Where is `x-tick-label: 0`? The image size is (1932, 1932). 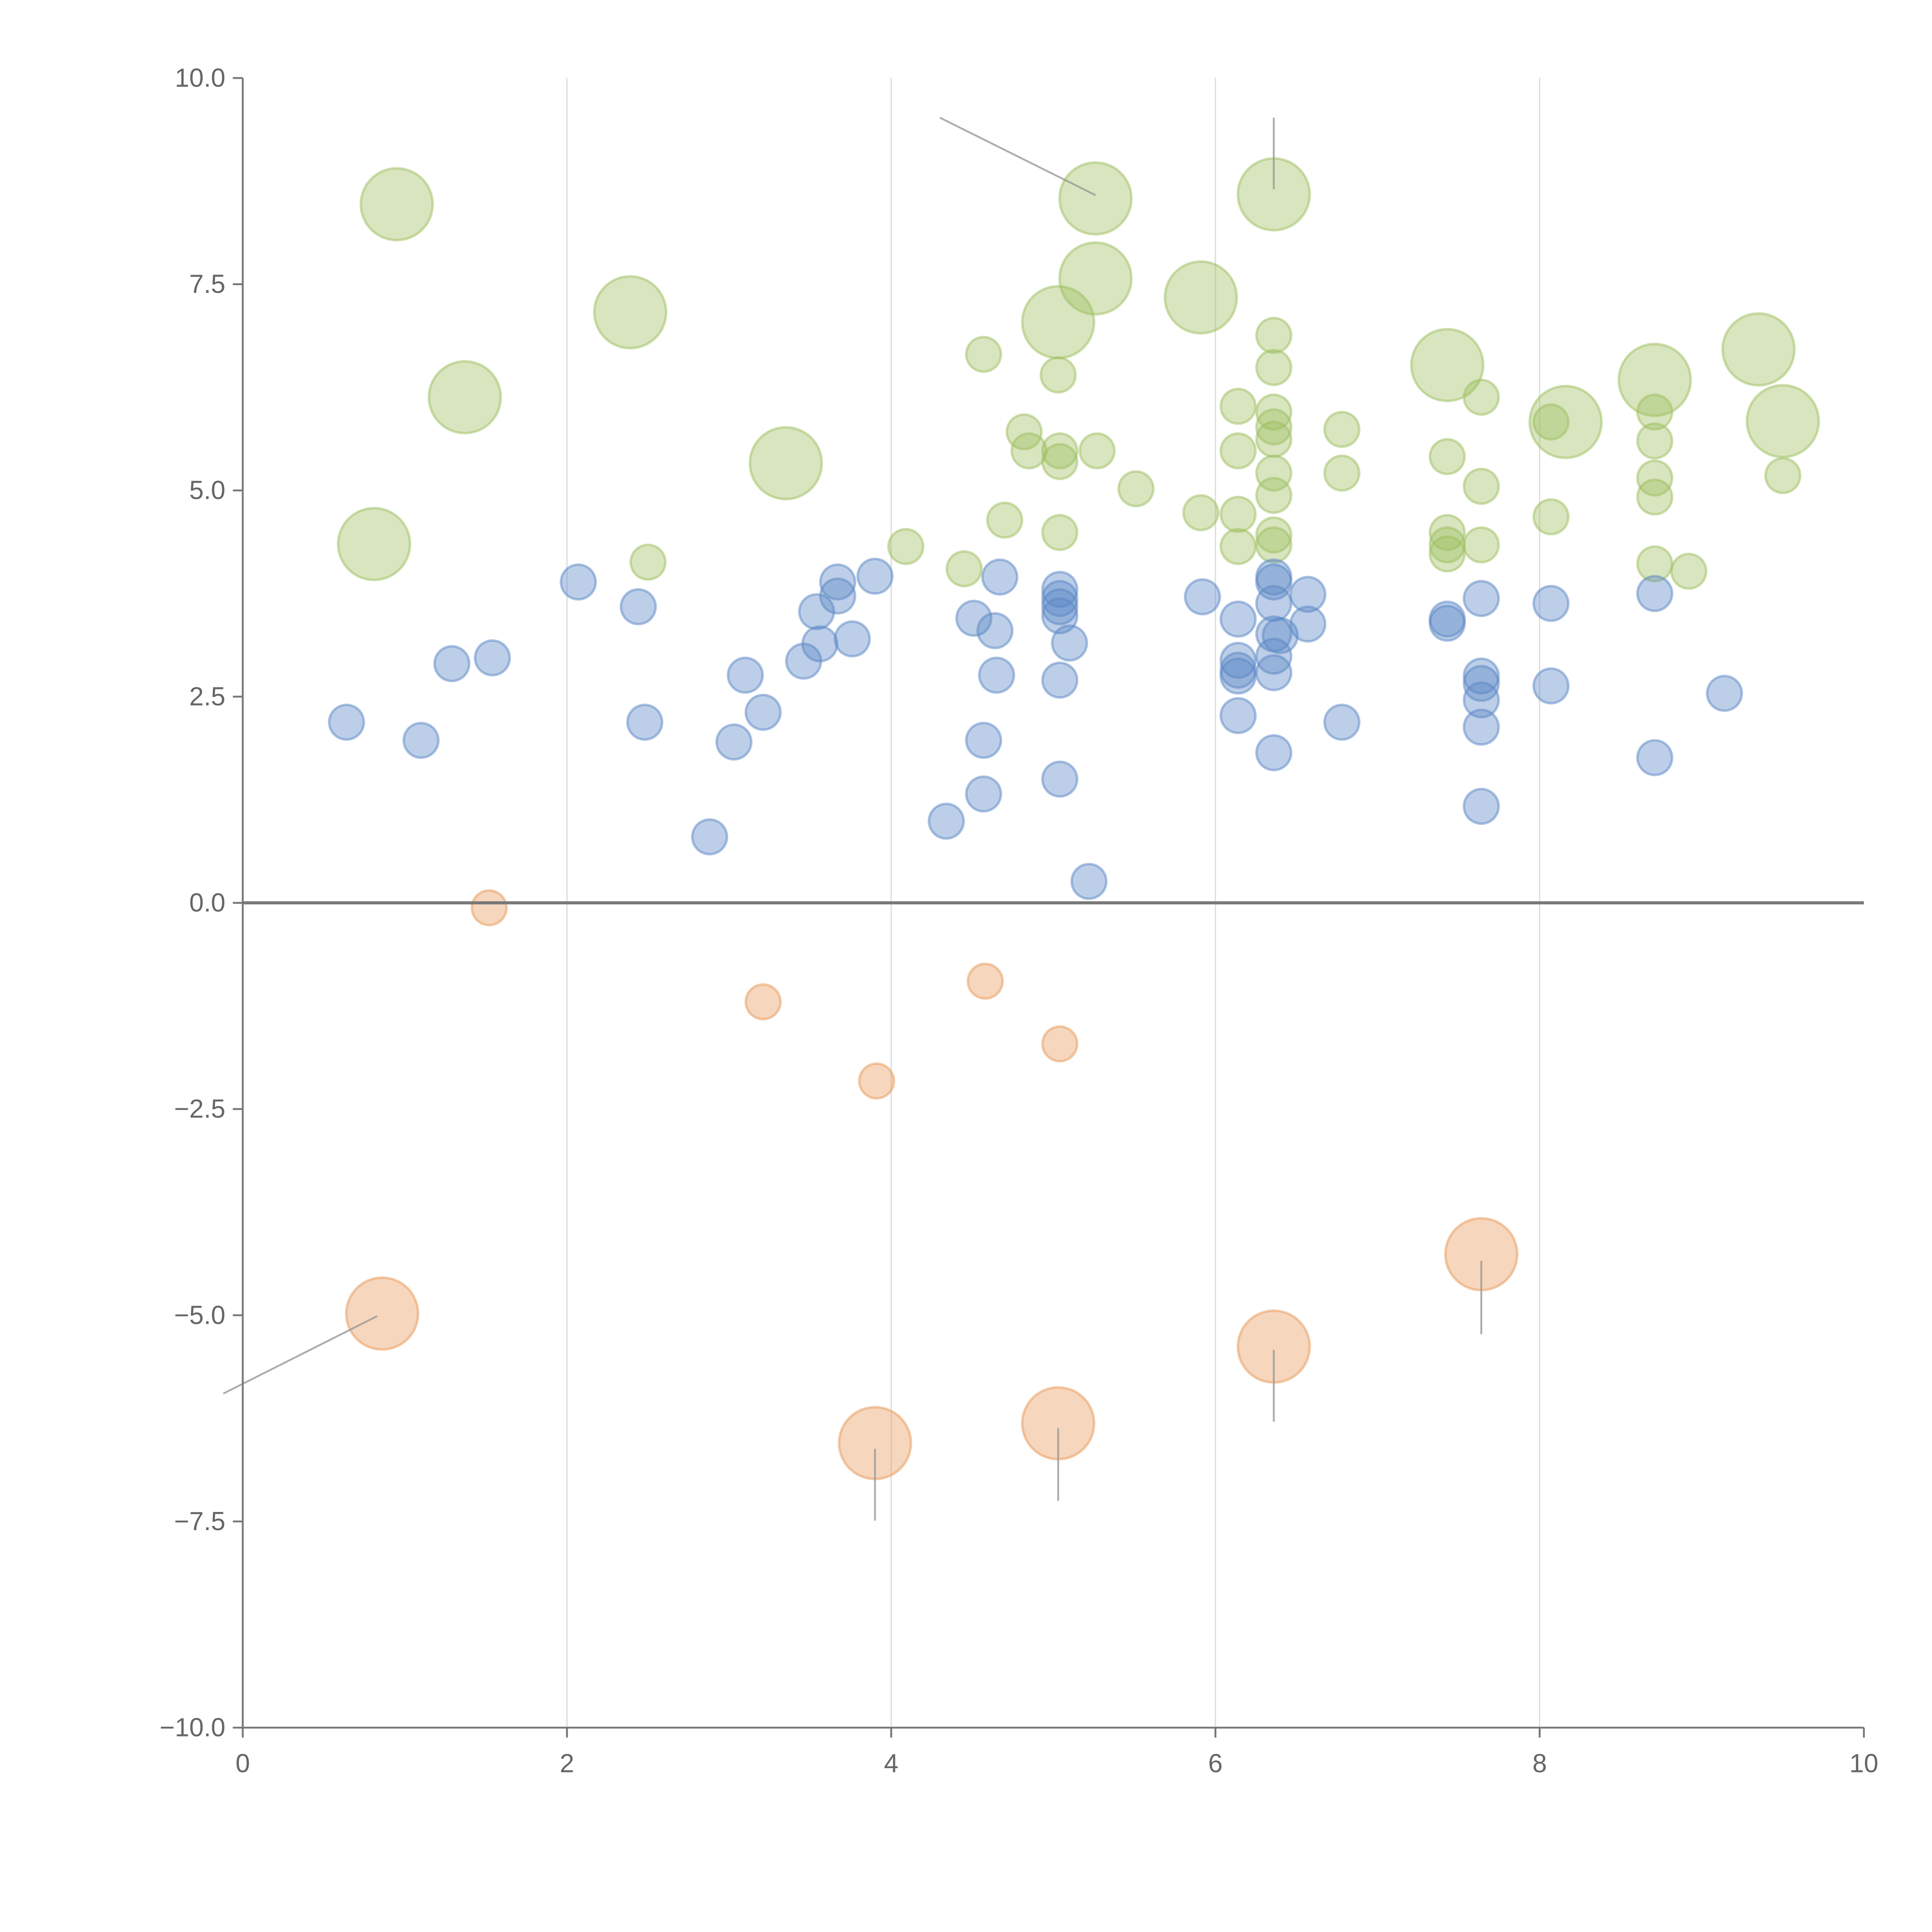
x-tick-label: 0 is located at coordinates (243, 1764).